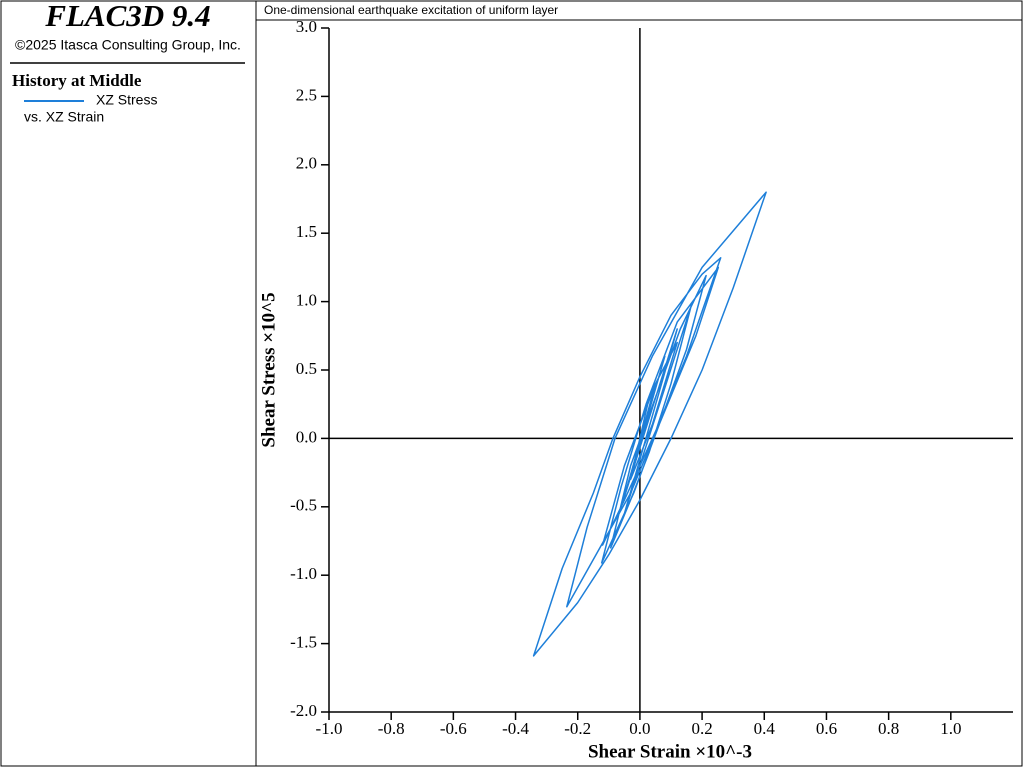 This screenshot has height=768, width=1024. What do you see at coordinates (306, 26) in the screenshot?
I see `y-tick-label: 3.0` at bounding box center [306, 26].